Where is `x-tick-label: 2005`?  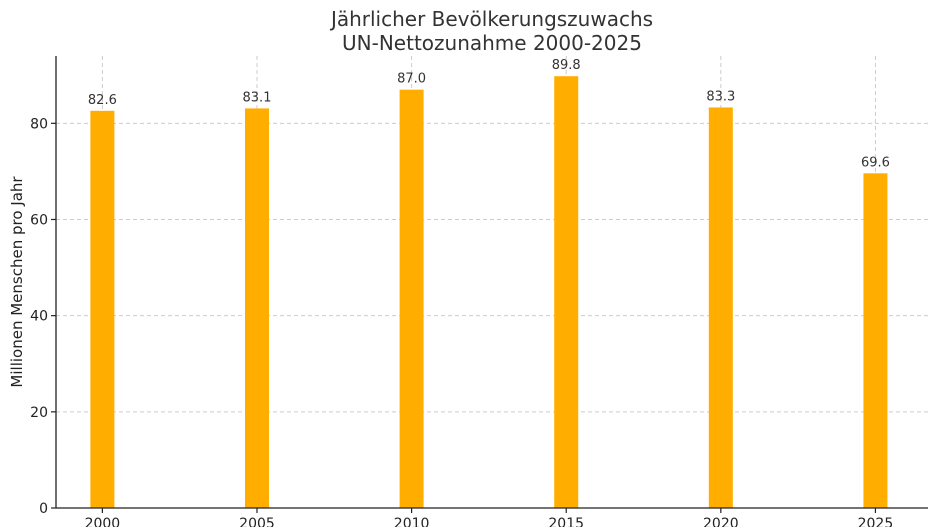
x-tick-label: 2005 is located at coordinates (257, 521).